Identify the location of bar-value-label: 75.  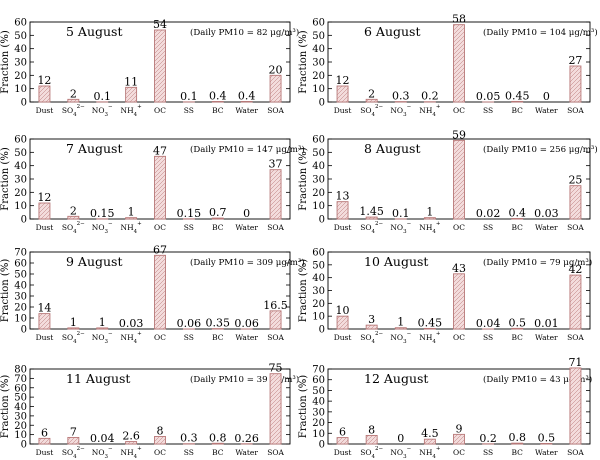
(276, 368).